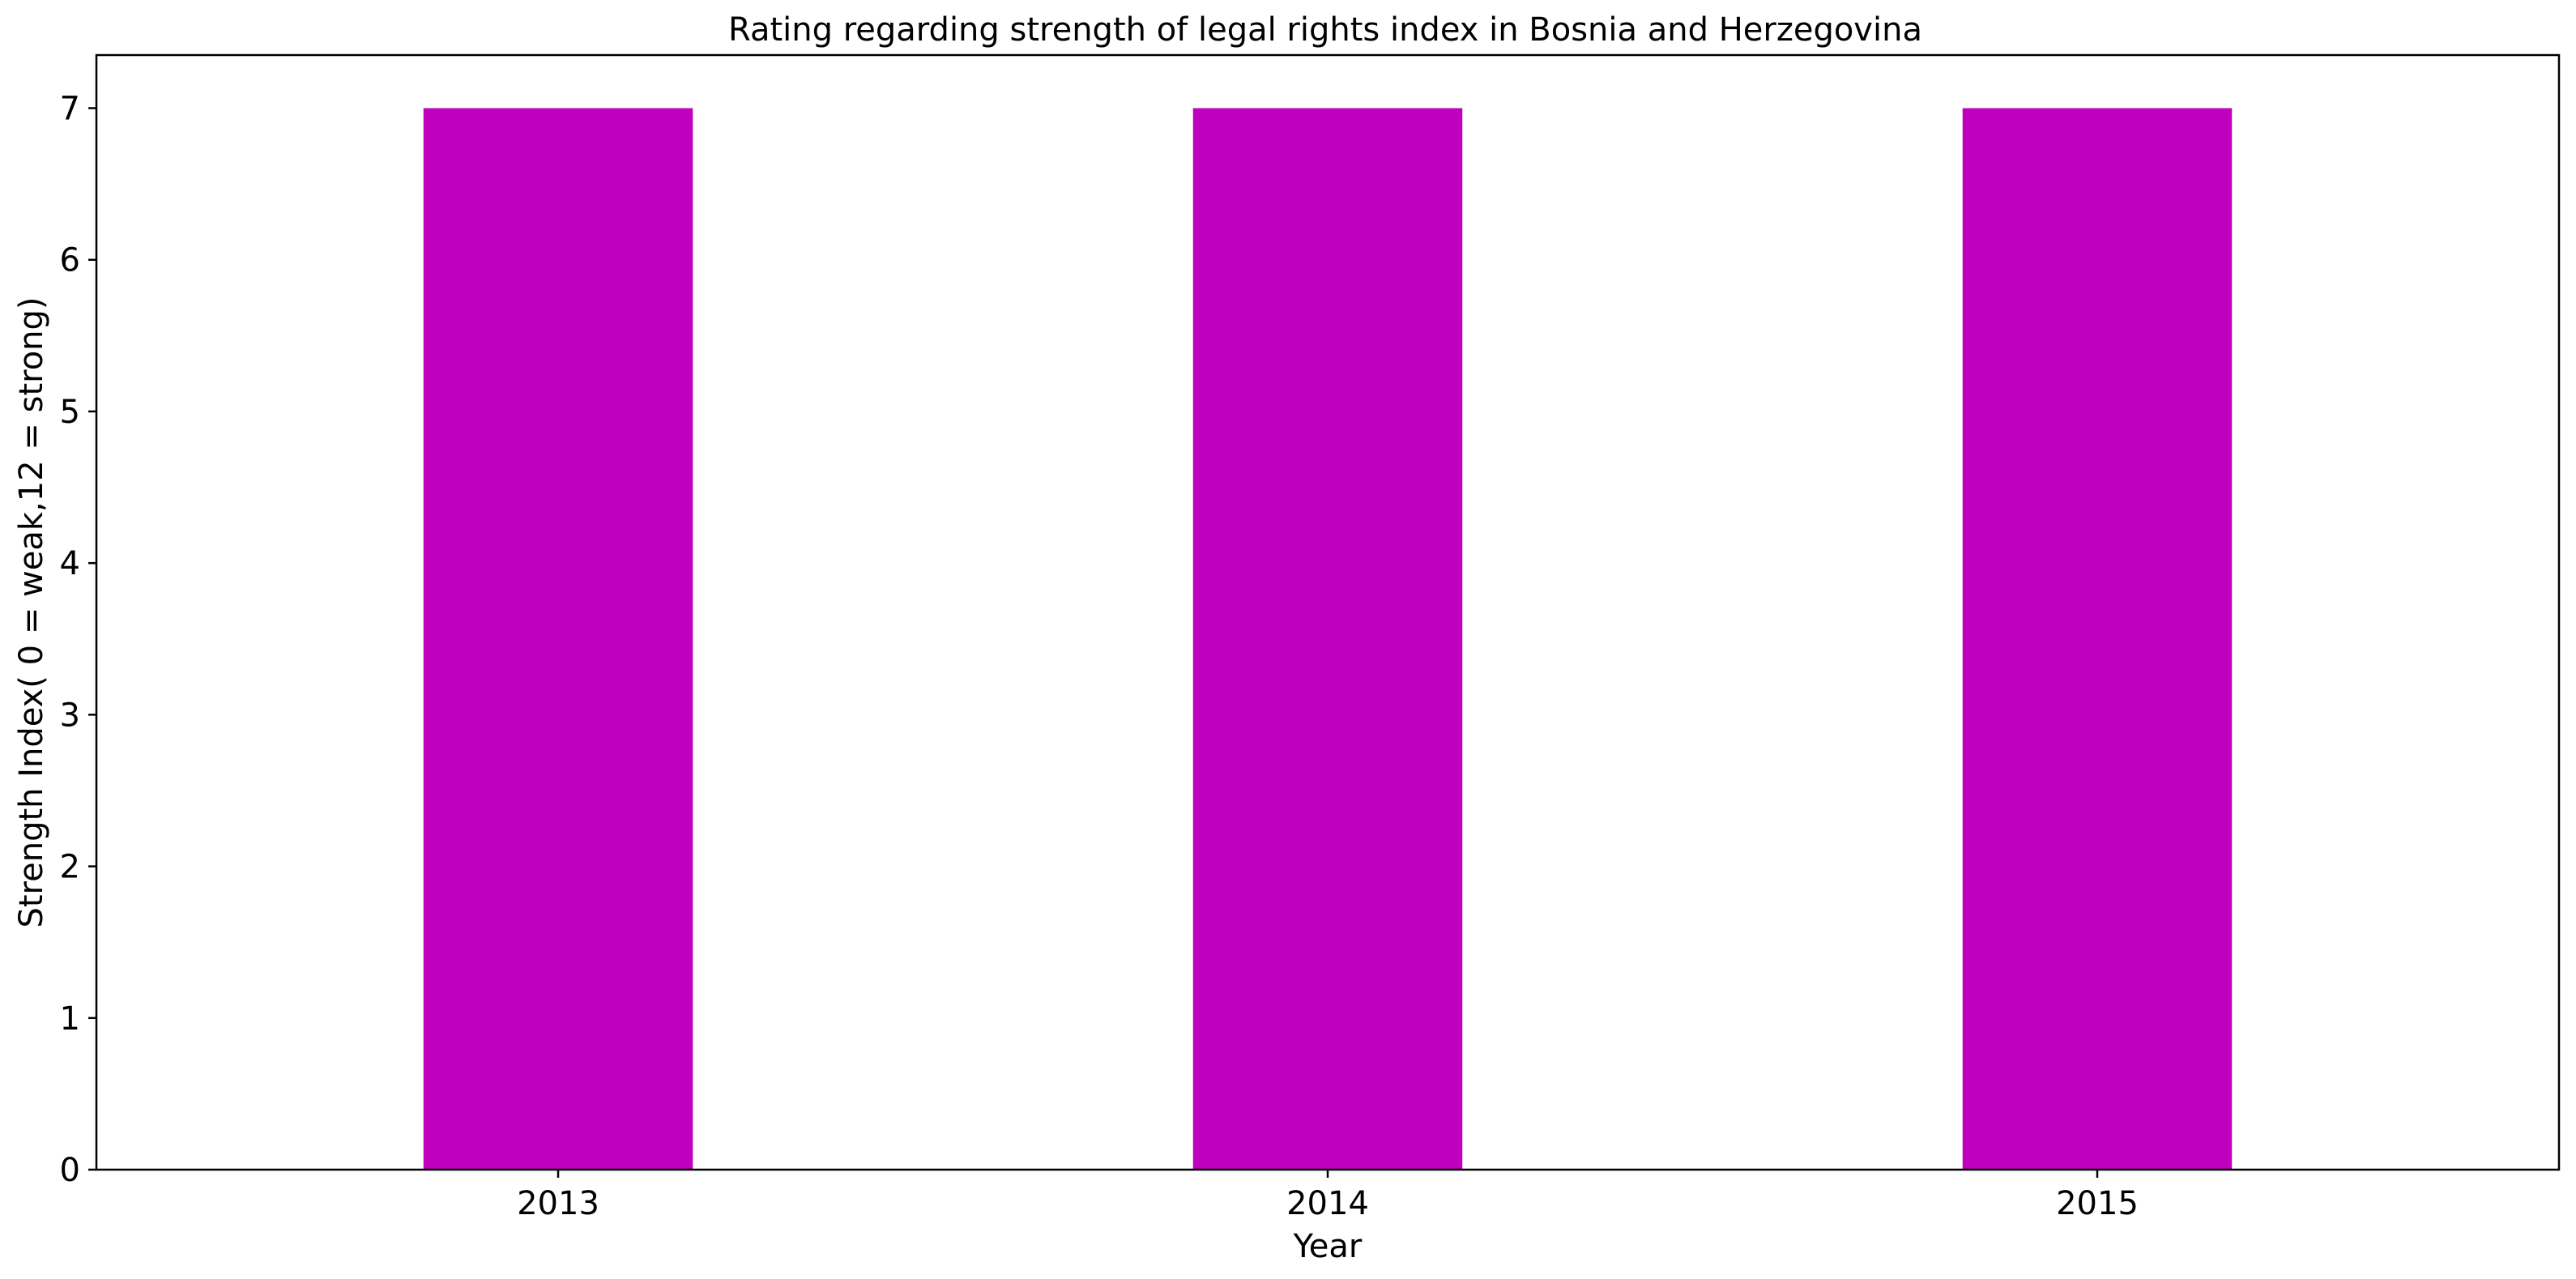 This screenshot has height=1279, width=2576. I want to click on x-tick-label: 2014, so click(1327, 1203).